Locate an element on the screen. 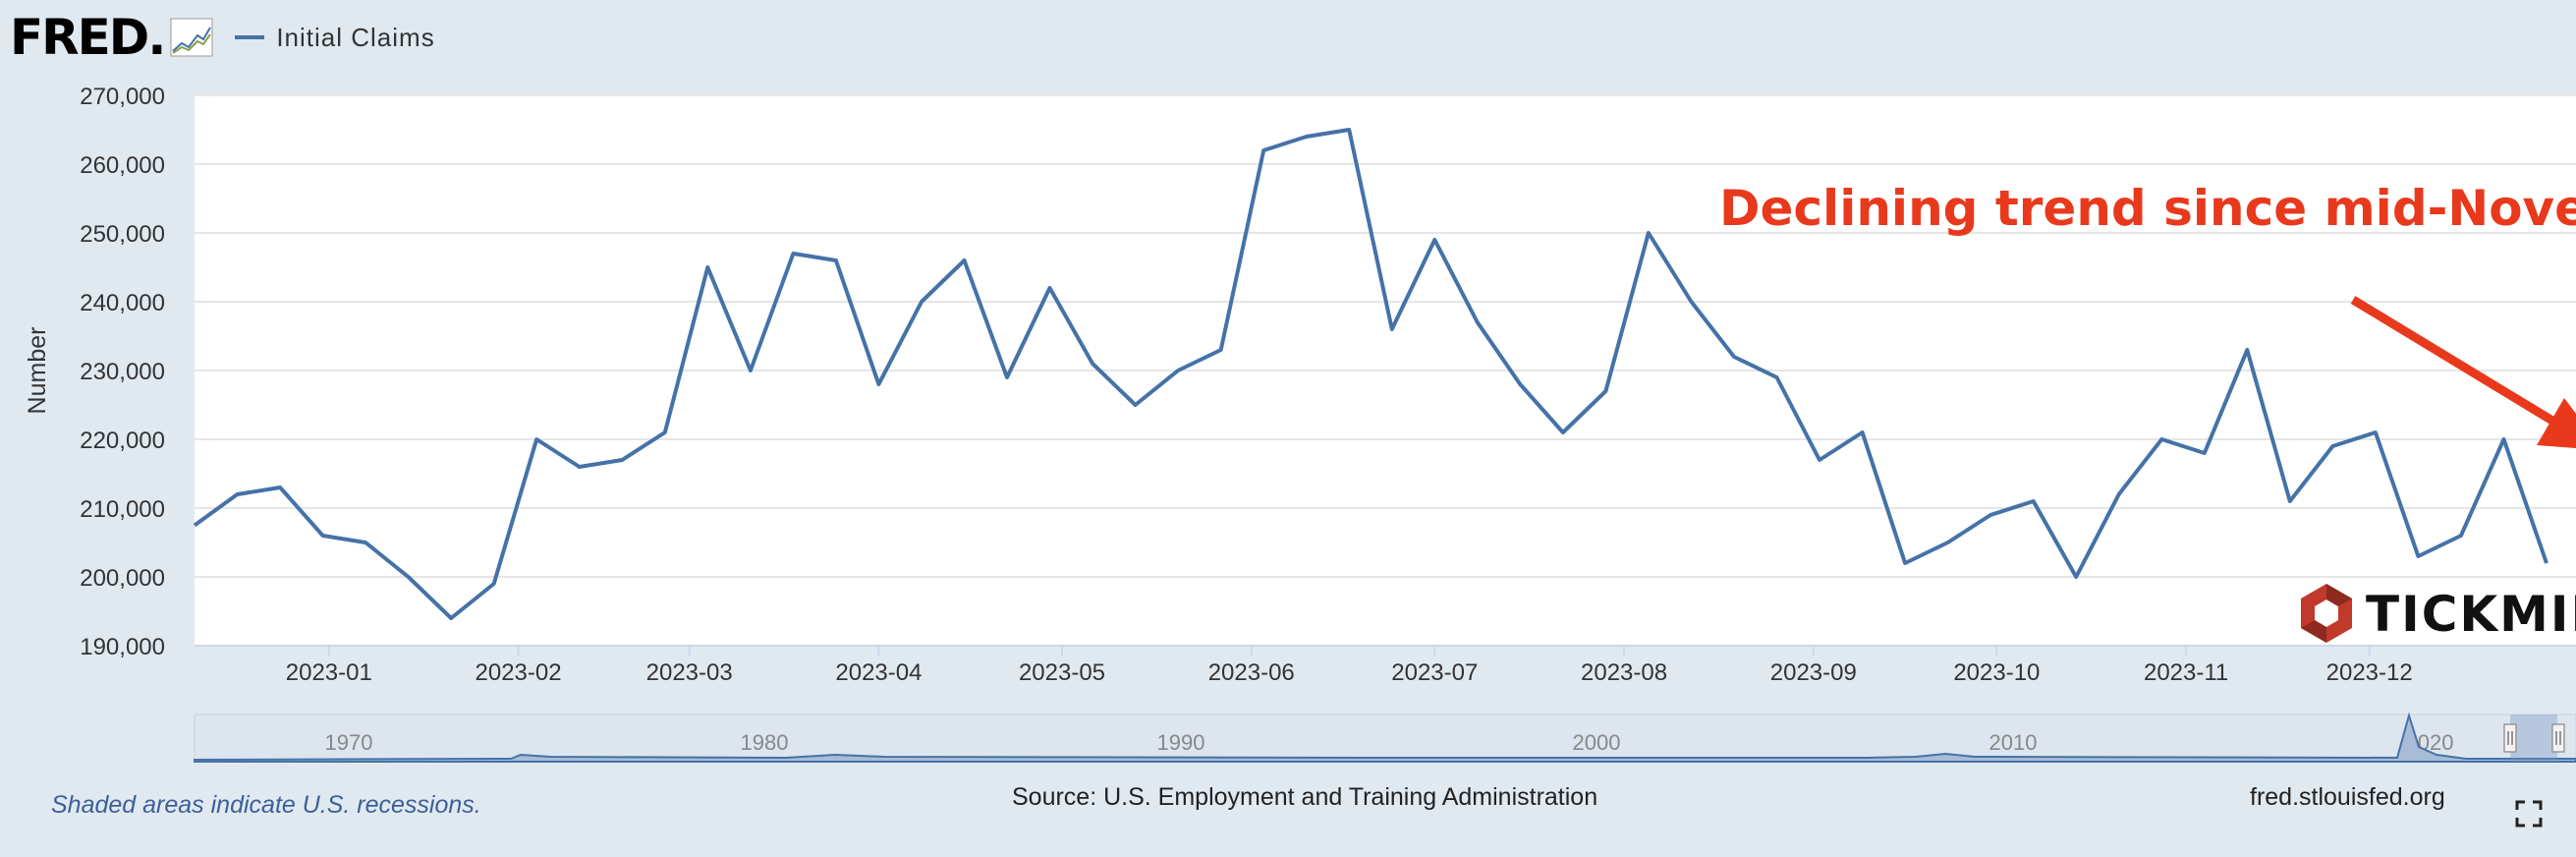  legend: Initial Claims is located at coordinates (334, 38).